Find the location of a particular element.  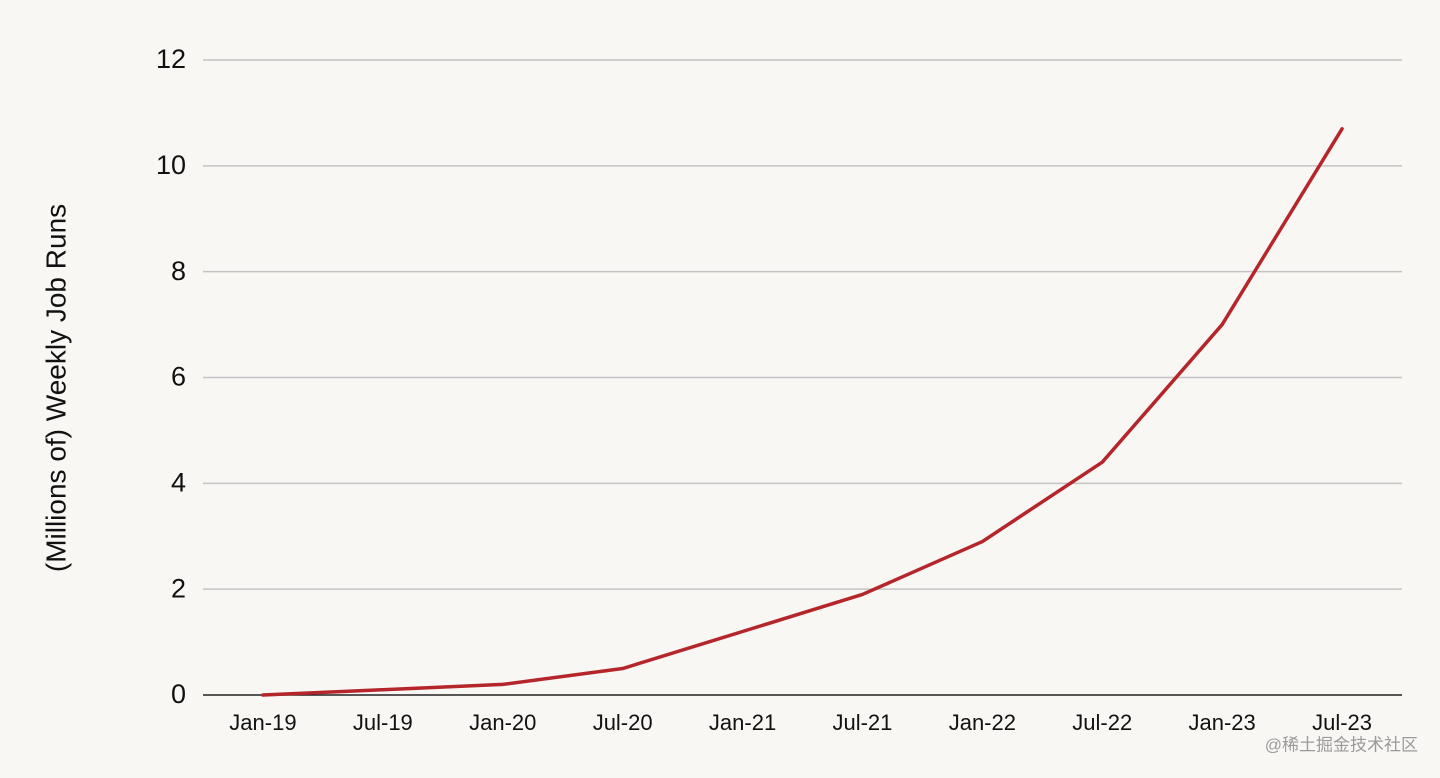

y-axis-title: (Millions of) Weekly Job Runs is located at coordinates (55, 388).